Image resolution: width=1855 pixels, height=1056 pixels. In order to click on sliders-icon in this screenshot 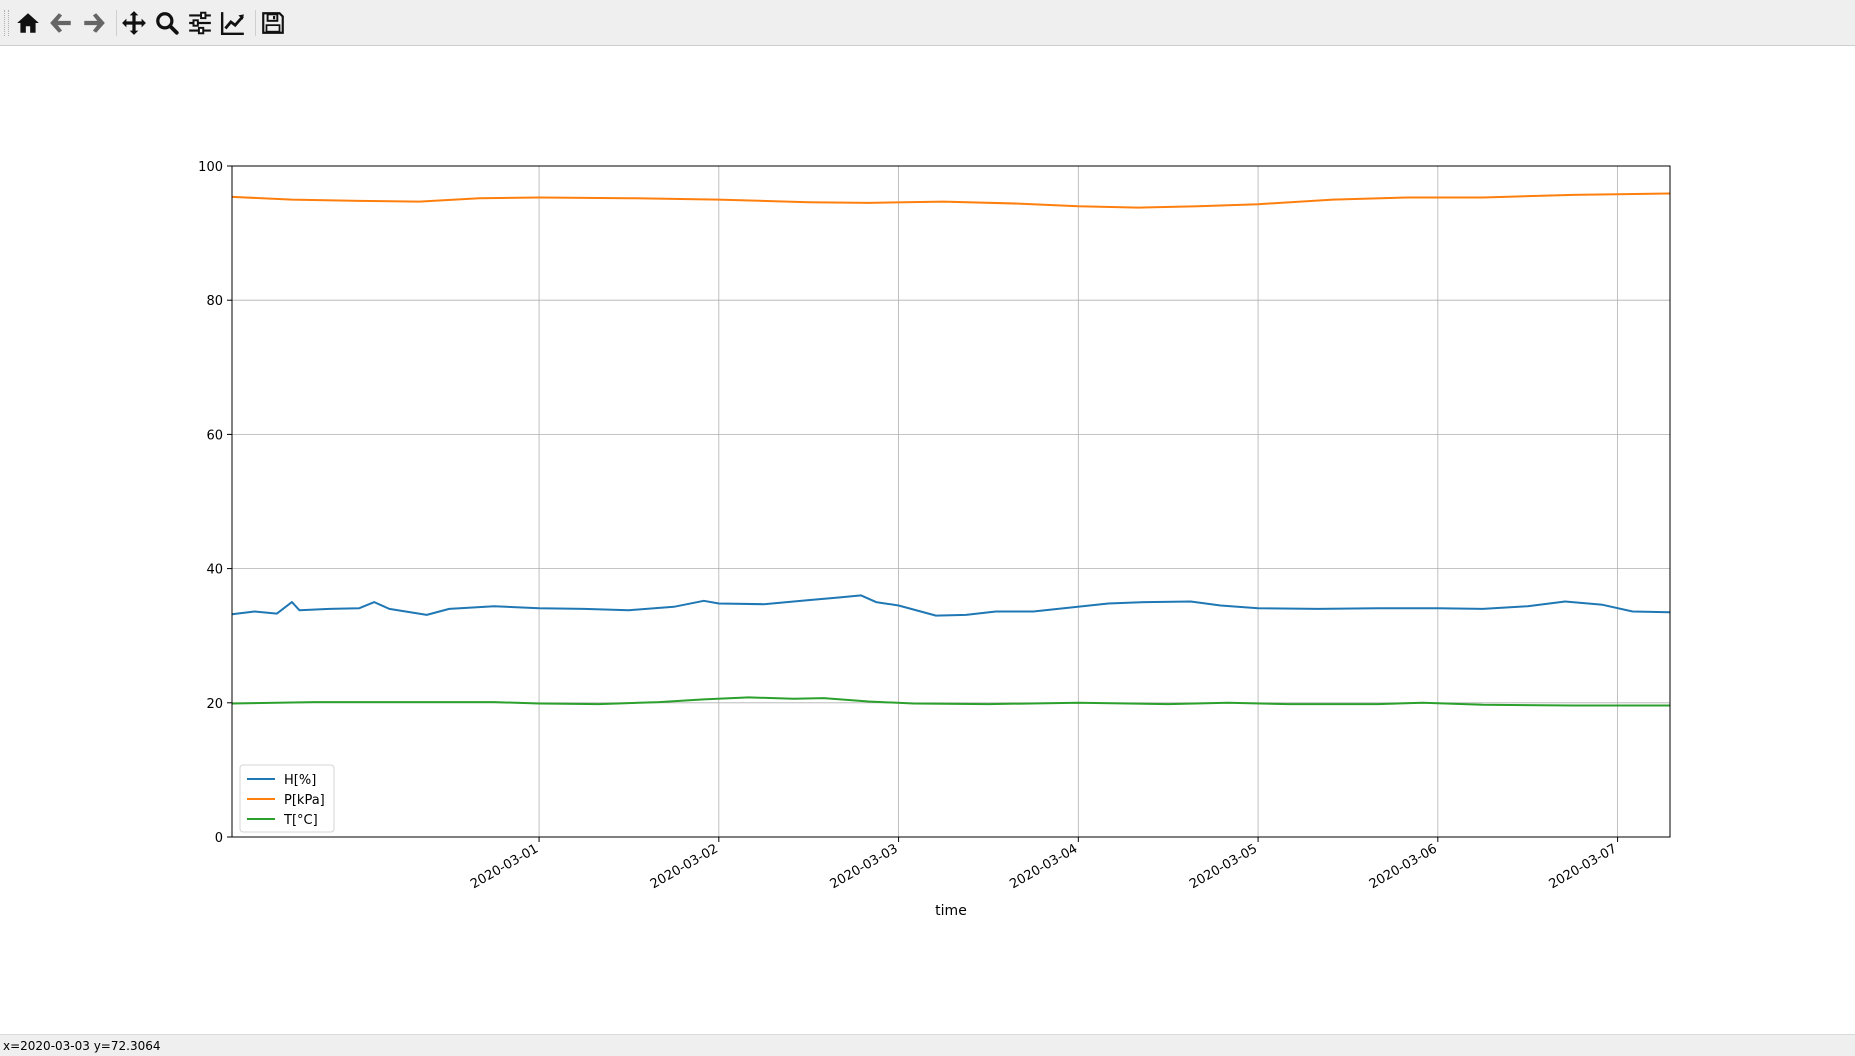, I will do `click(200, 23)`.